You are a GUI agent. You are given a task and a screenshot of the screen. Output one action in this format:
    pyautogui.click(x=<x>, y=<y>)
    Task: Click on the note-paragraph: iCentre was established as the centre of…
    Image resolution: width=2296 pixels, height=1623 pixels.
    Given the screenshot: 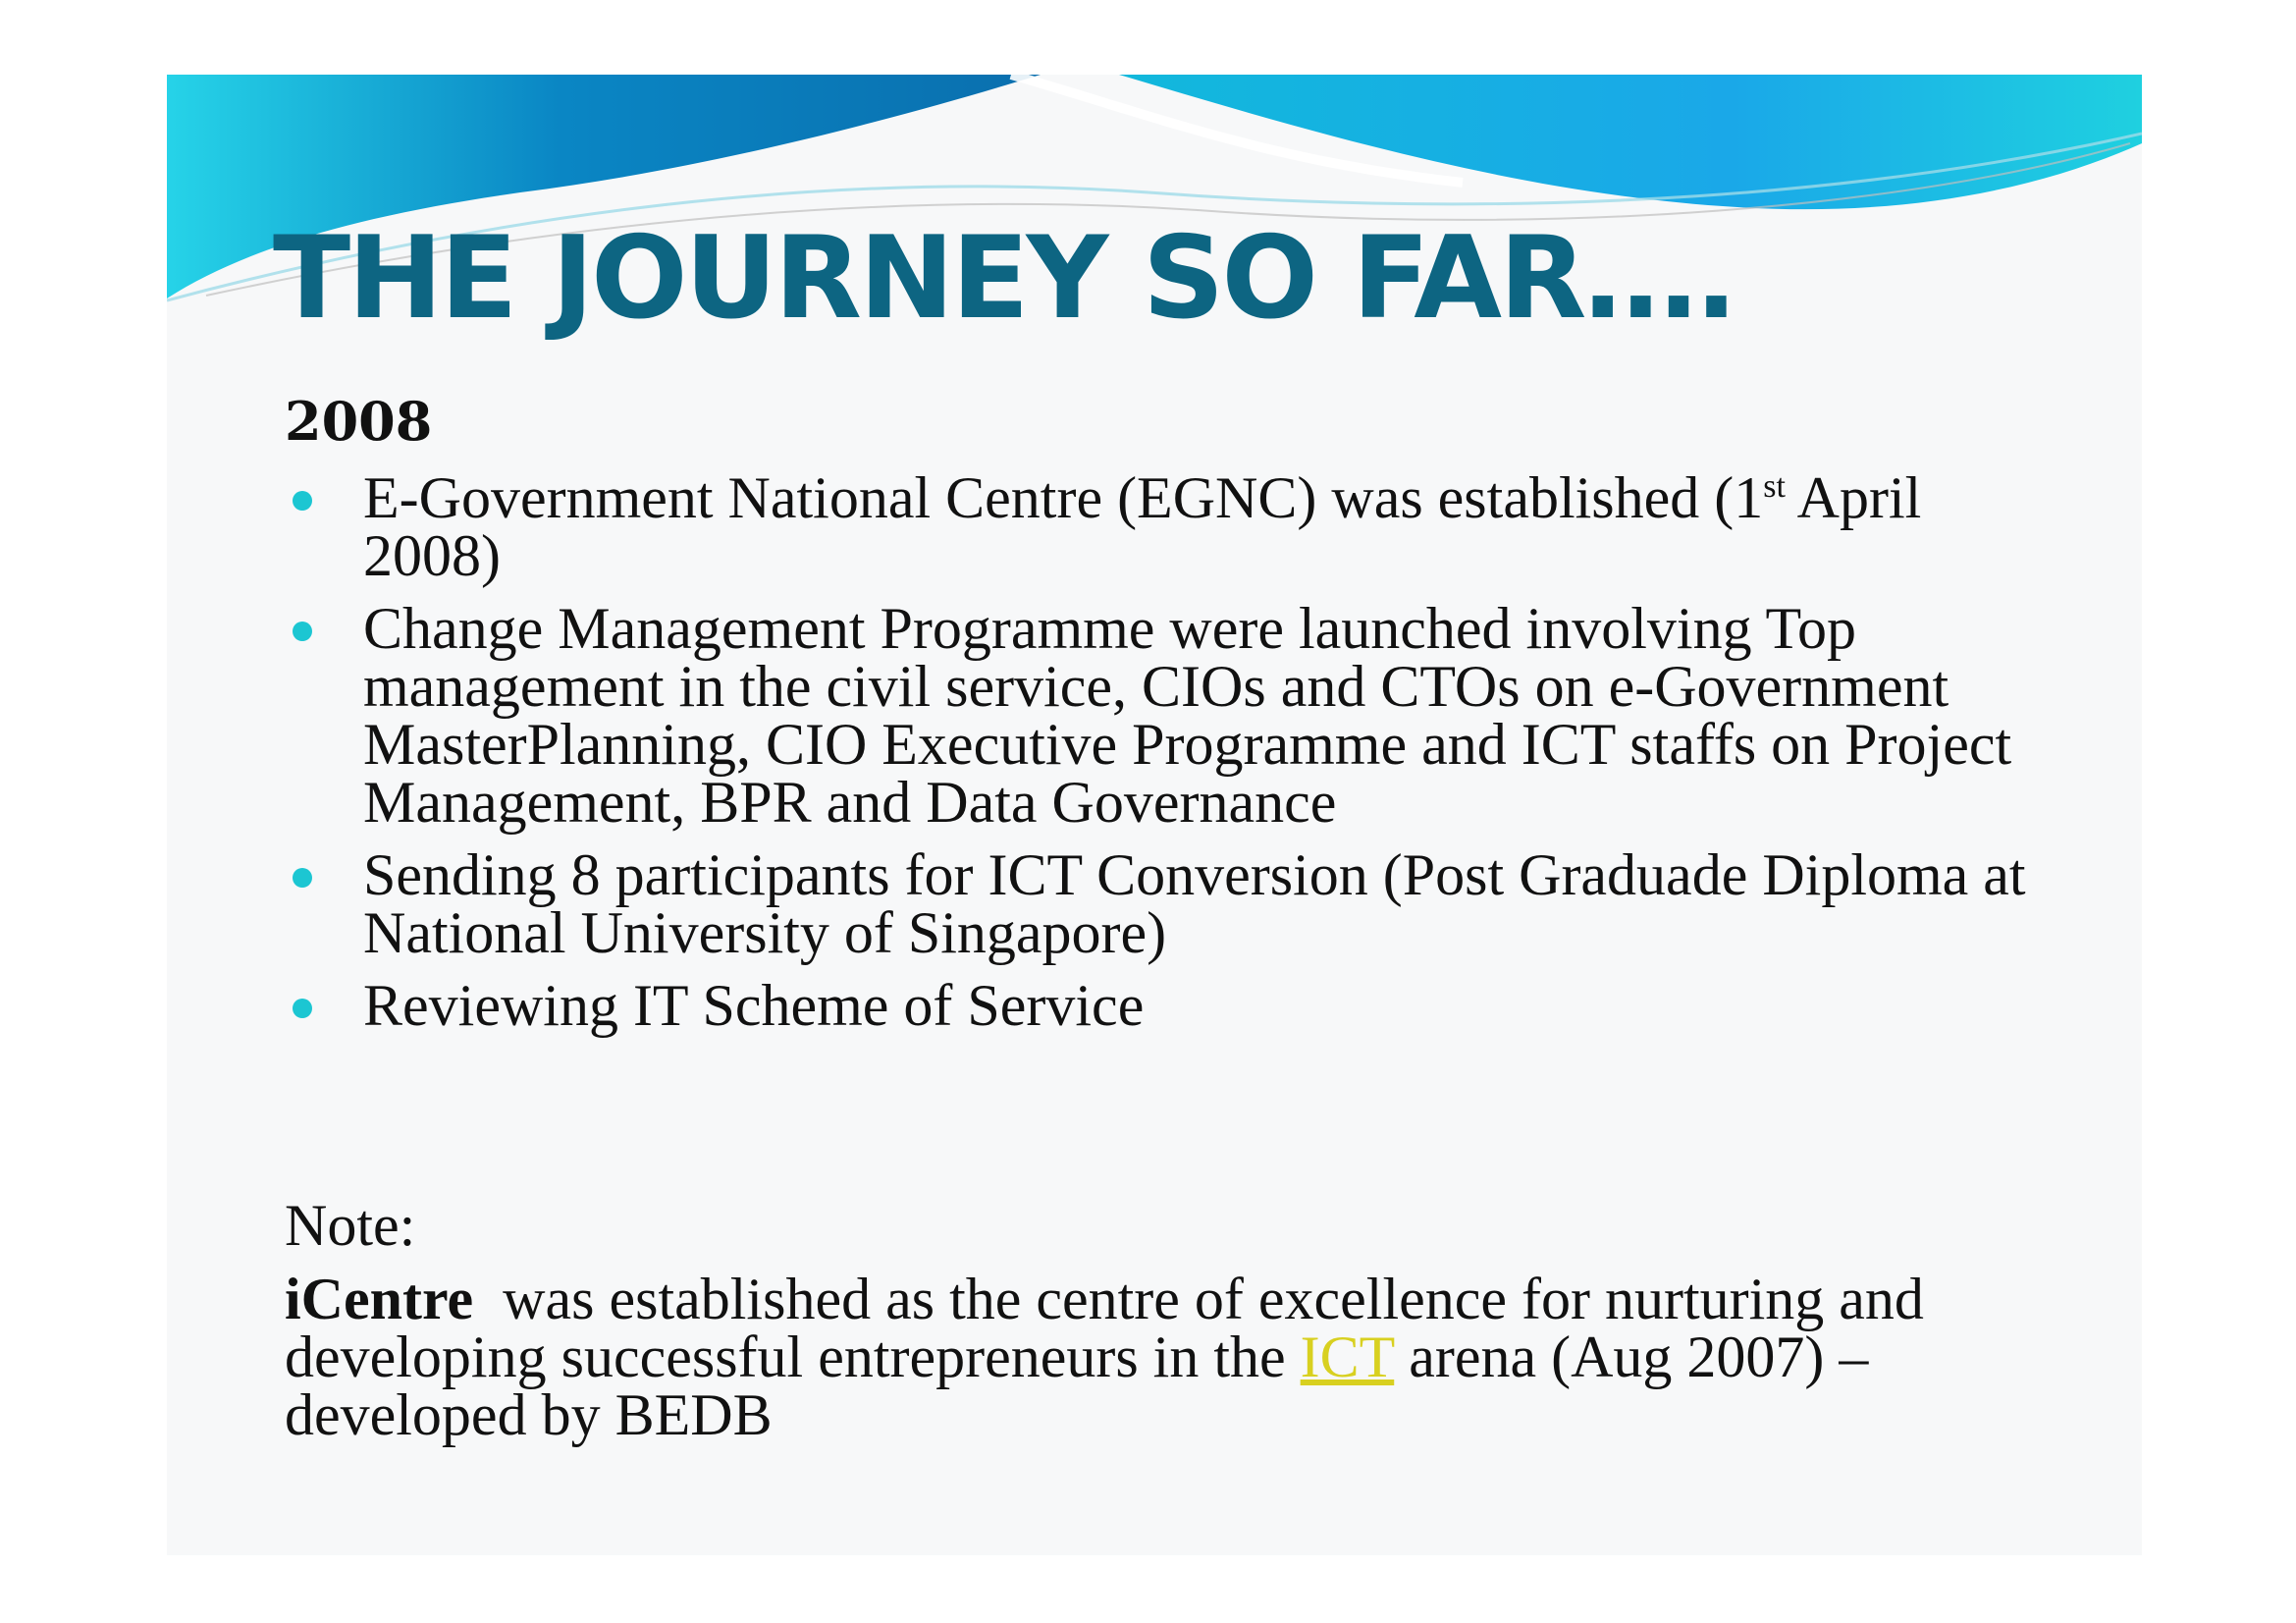 What is the action you would take?
    pyautogui.click(x=1163, y=1358)
    